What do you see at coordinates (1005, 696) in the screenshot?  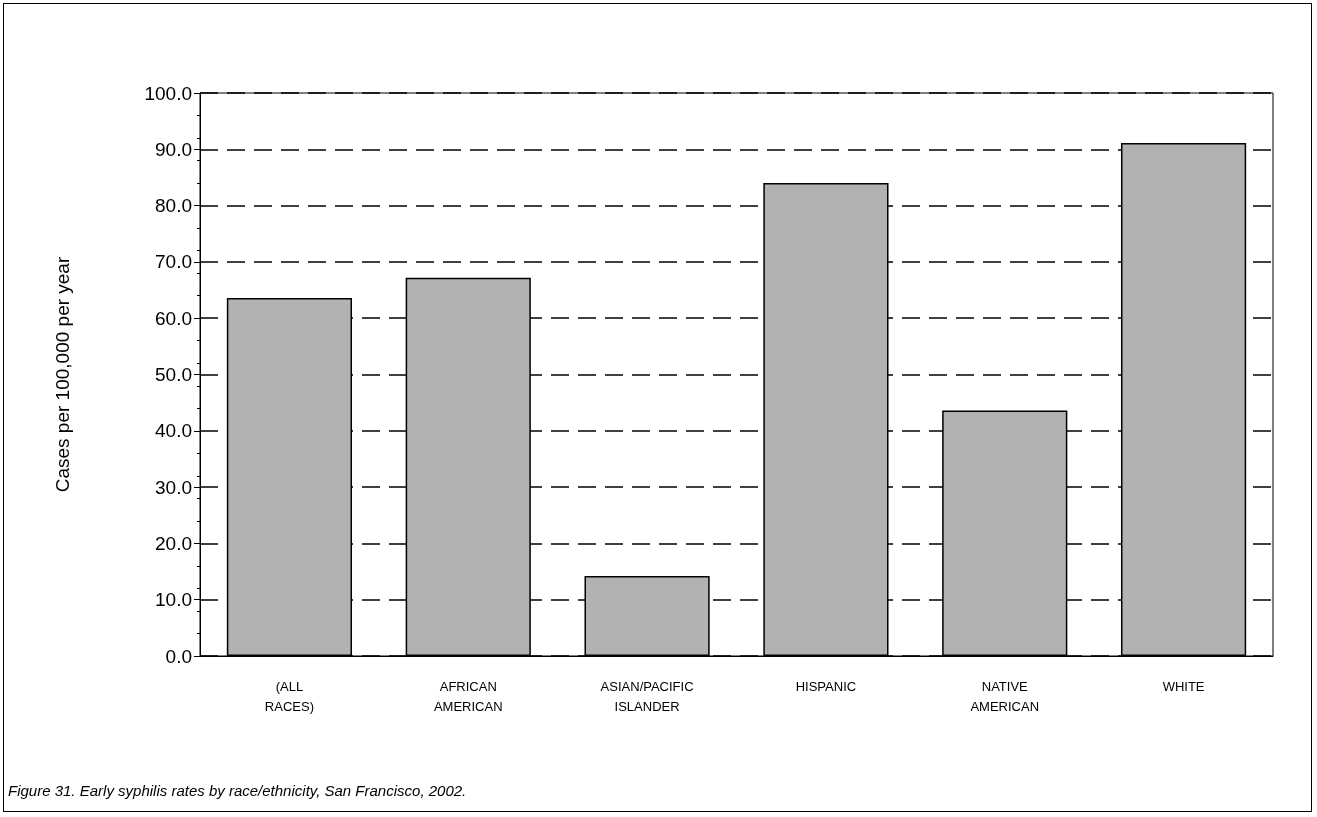 I see `x-tick-label: NATIVE AMERICAN` at bounding box center [1005, 696].